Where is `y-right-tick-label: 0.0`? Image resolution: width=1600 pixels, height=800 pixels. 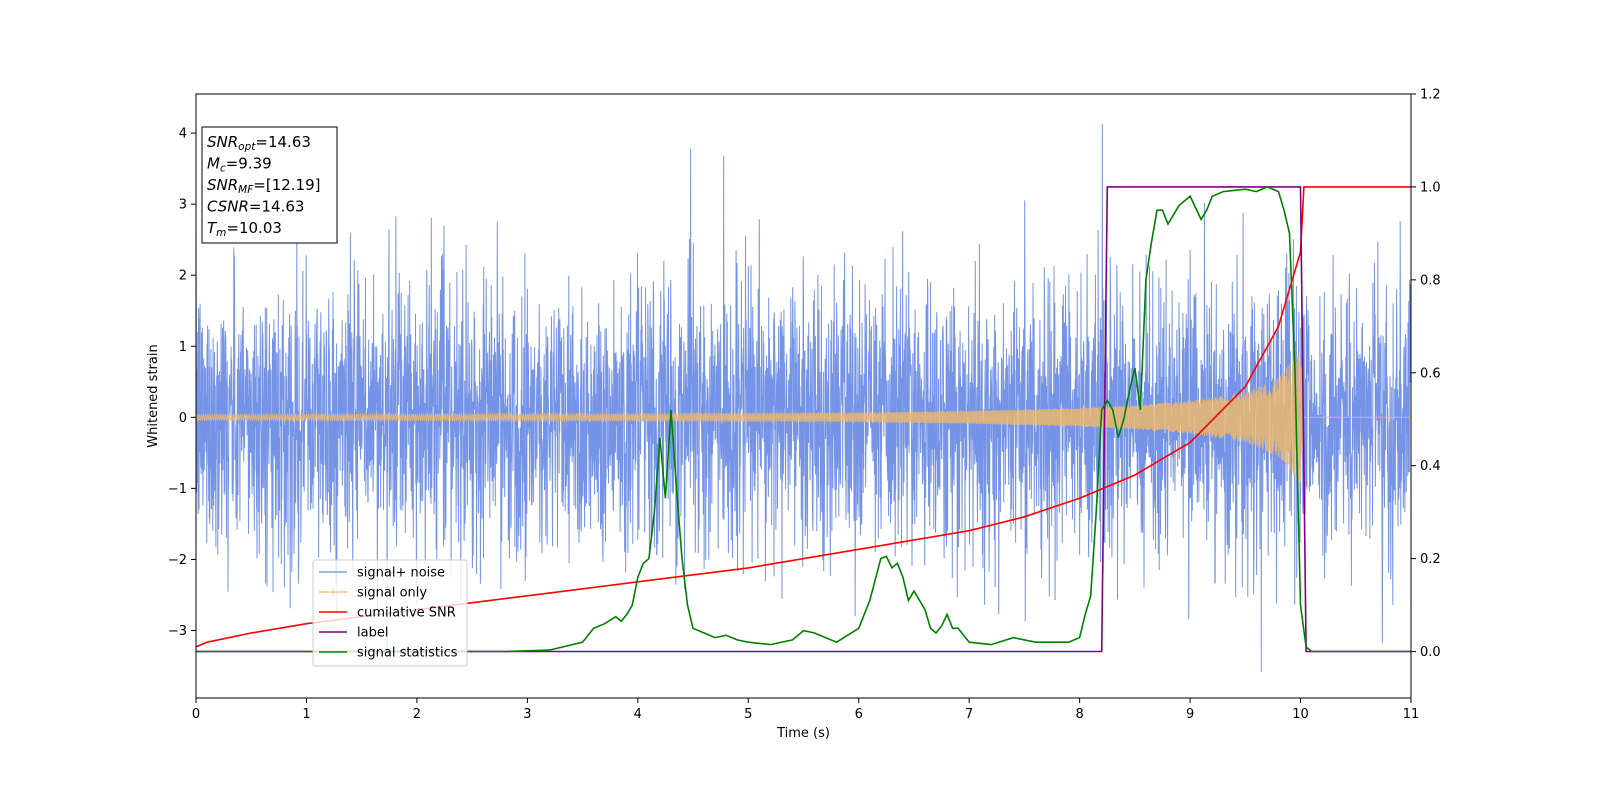 y-right-tick-label: 0.0 is located at coordinates (1430, 652).